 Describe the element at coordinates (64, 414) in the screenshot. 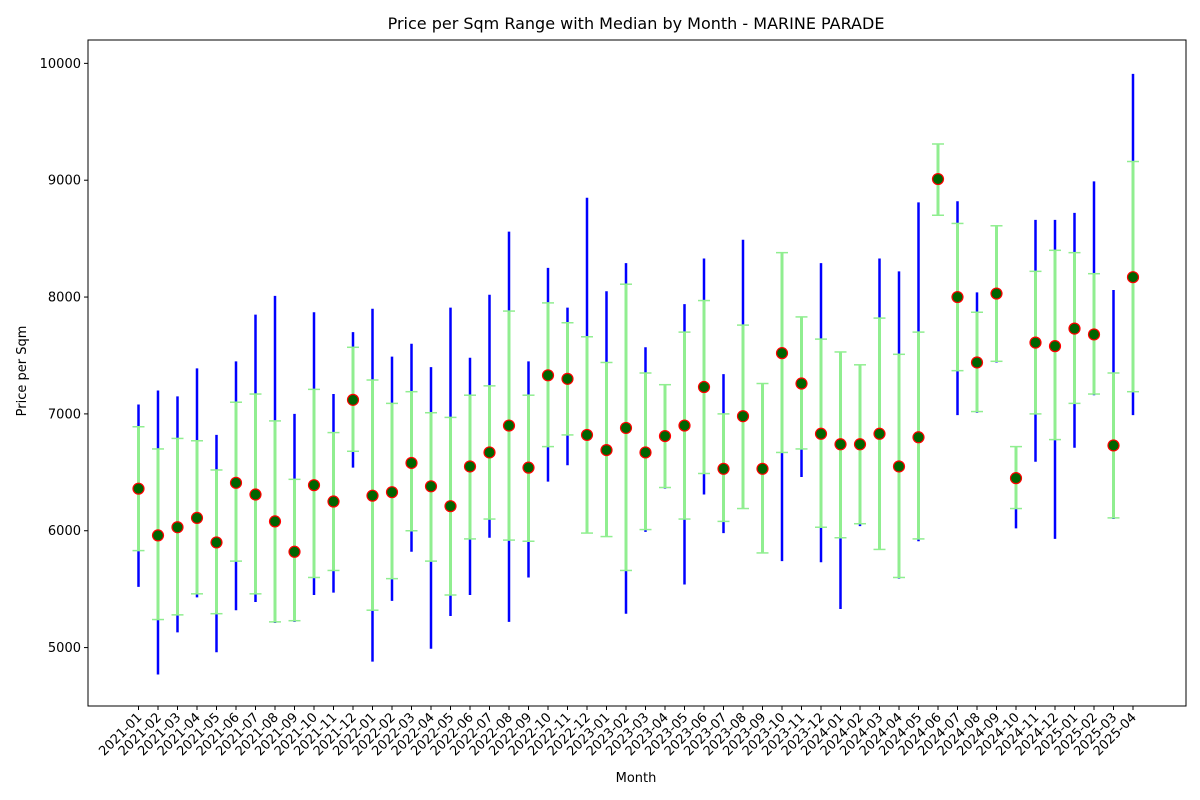

I see `y-tick-label: 7000` at that location.